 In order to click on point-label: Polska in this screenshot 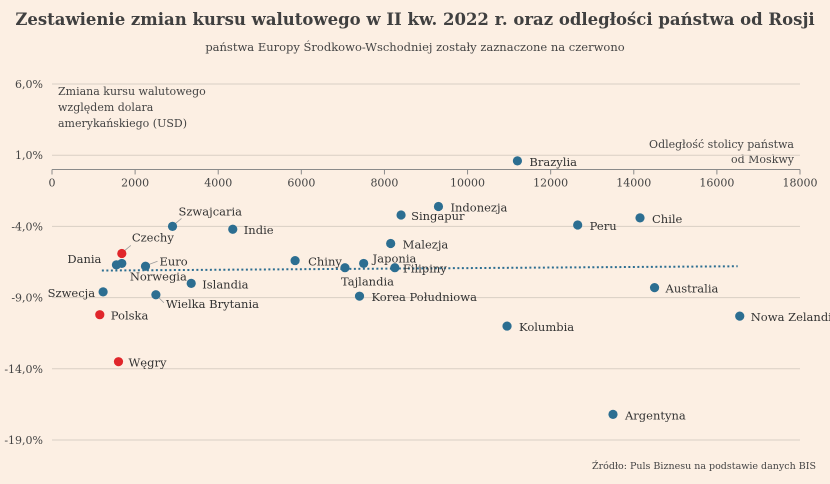, I will do `click(130, 316)`.